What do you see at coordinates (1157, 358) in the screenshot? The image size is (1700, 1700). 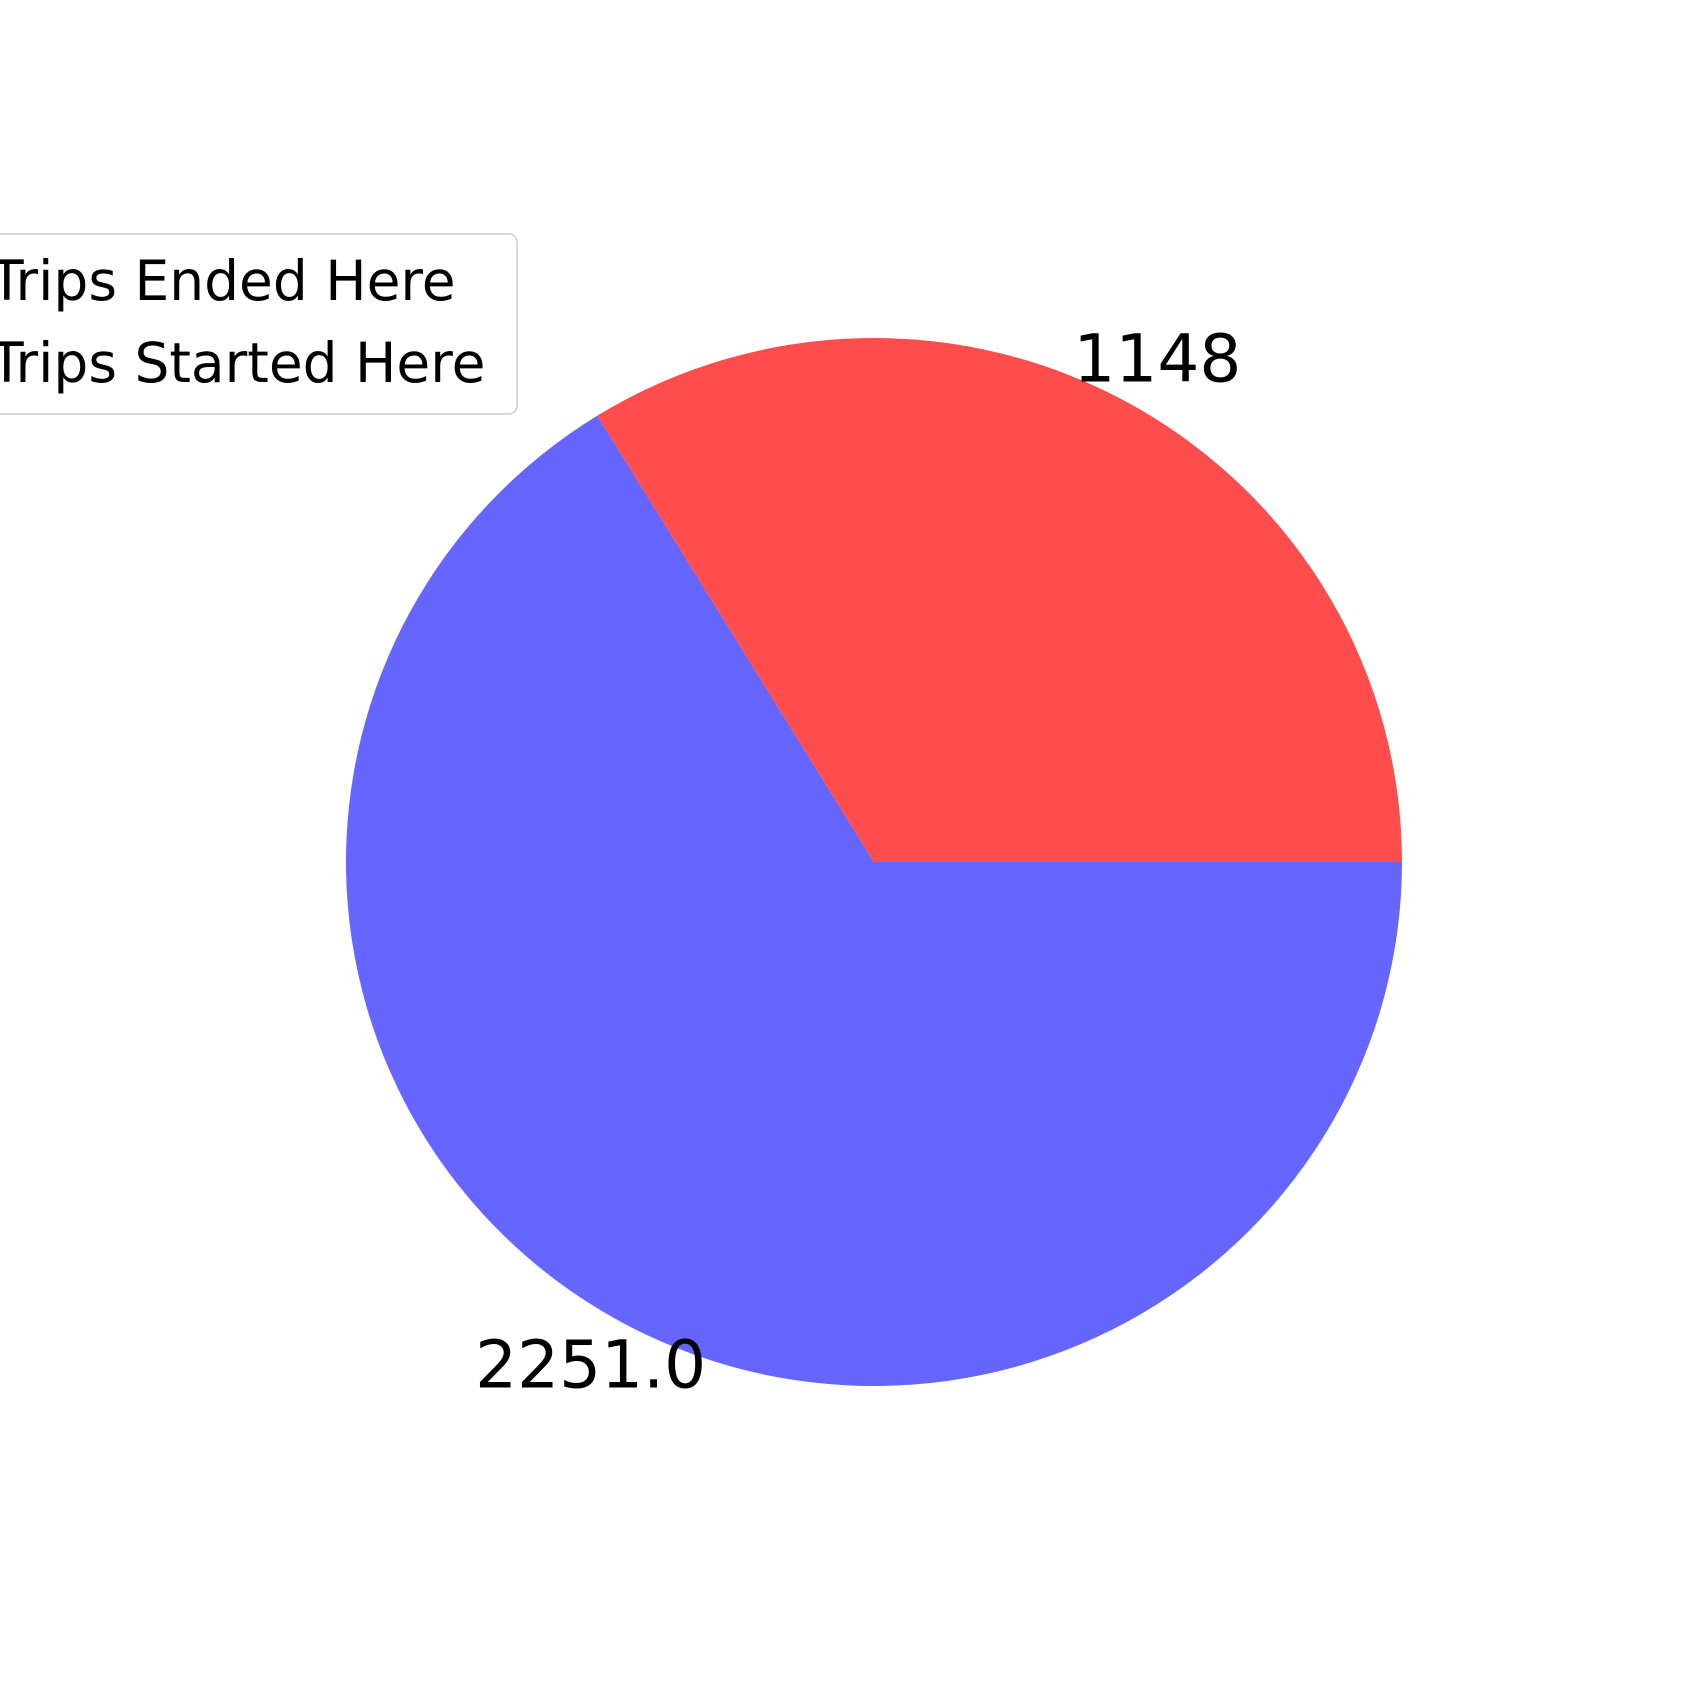 I see `slice-value-label-trips-ended: 1148` at bounding box center [1157, 358].